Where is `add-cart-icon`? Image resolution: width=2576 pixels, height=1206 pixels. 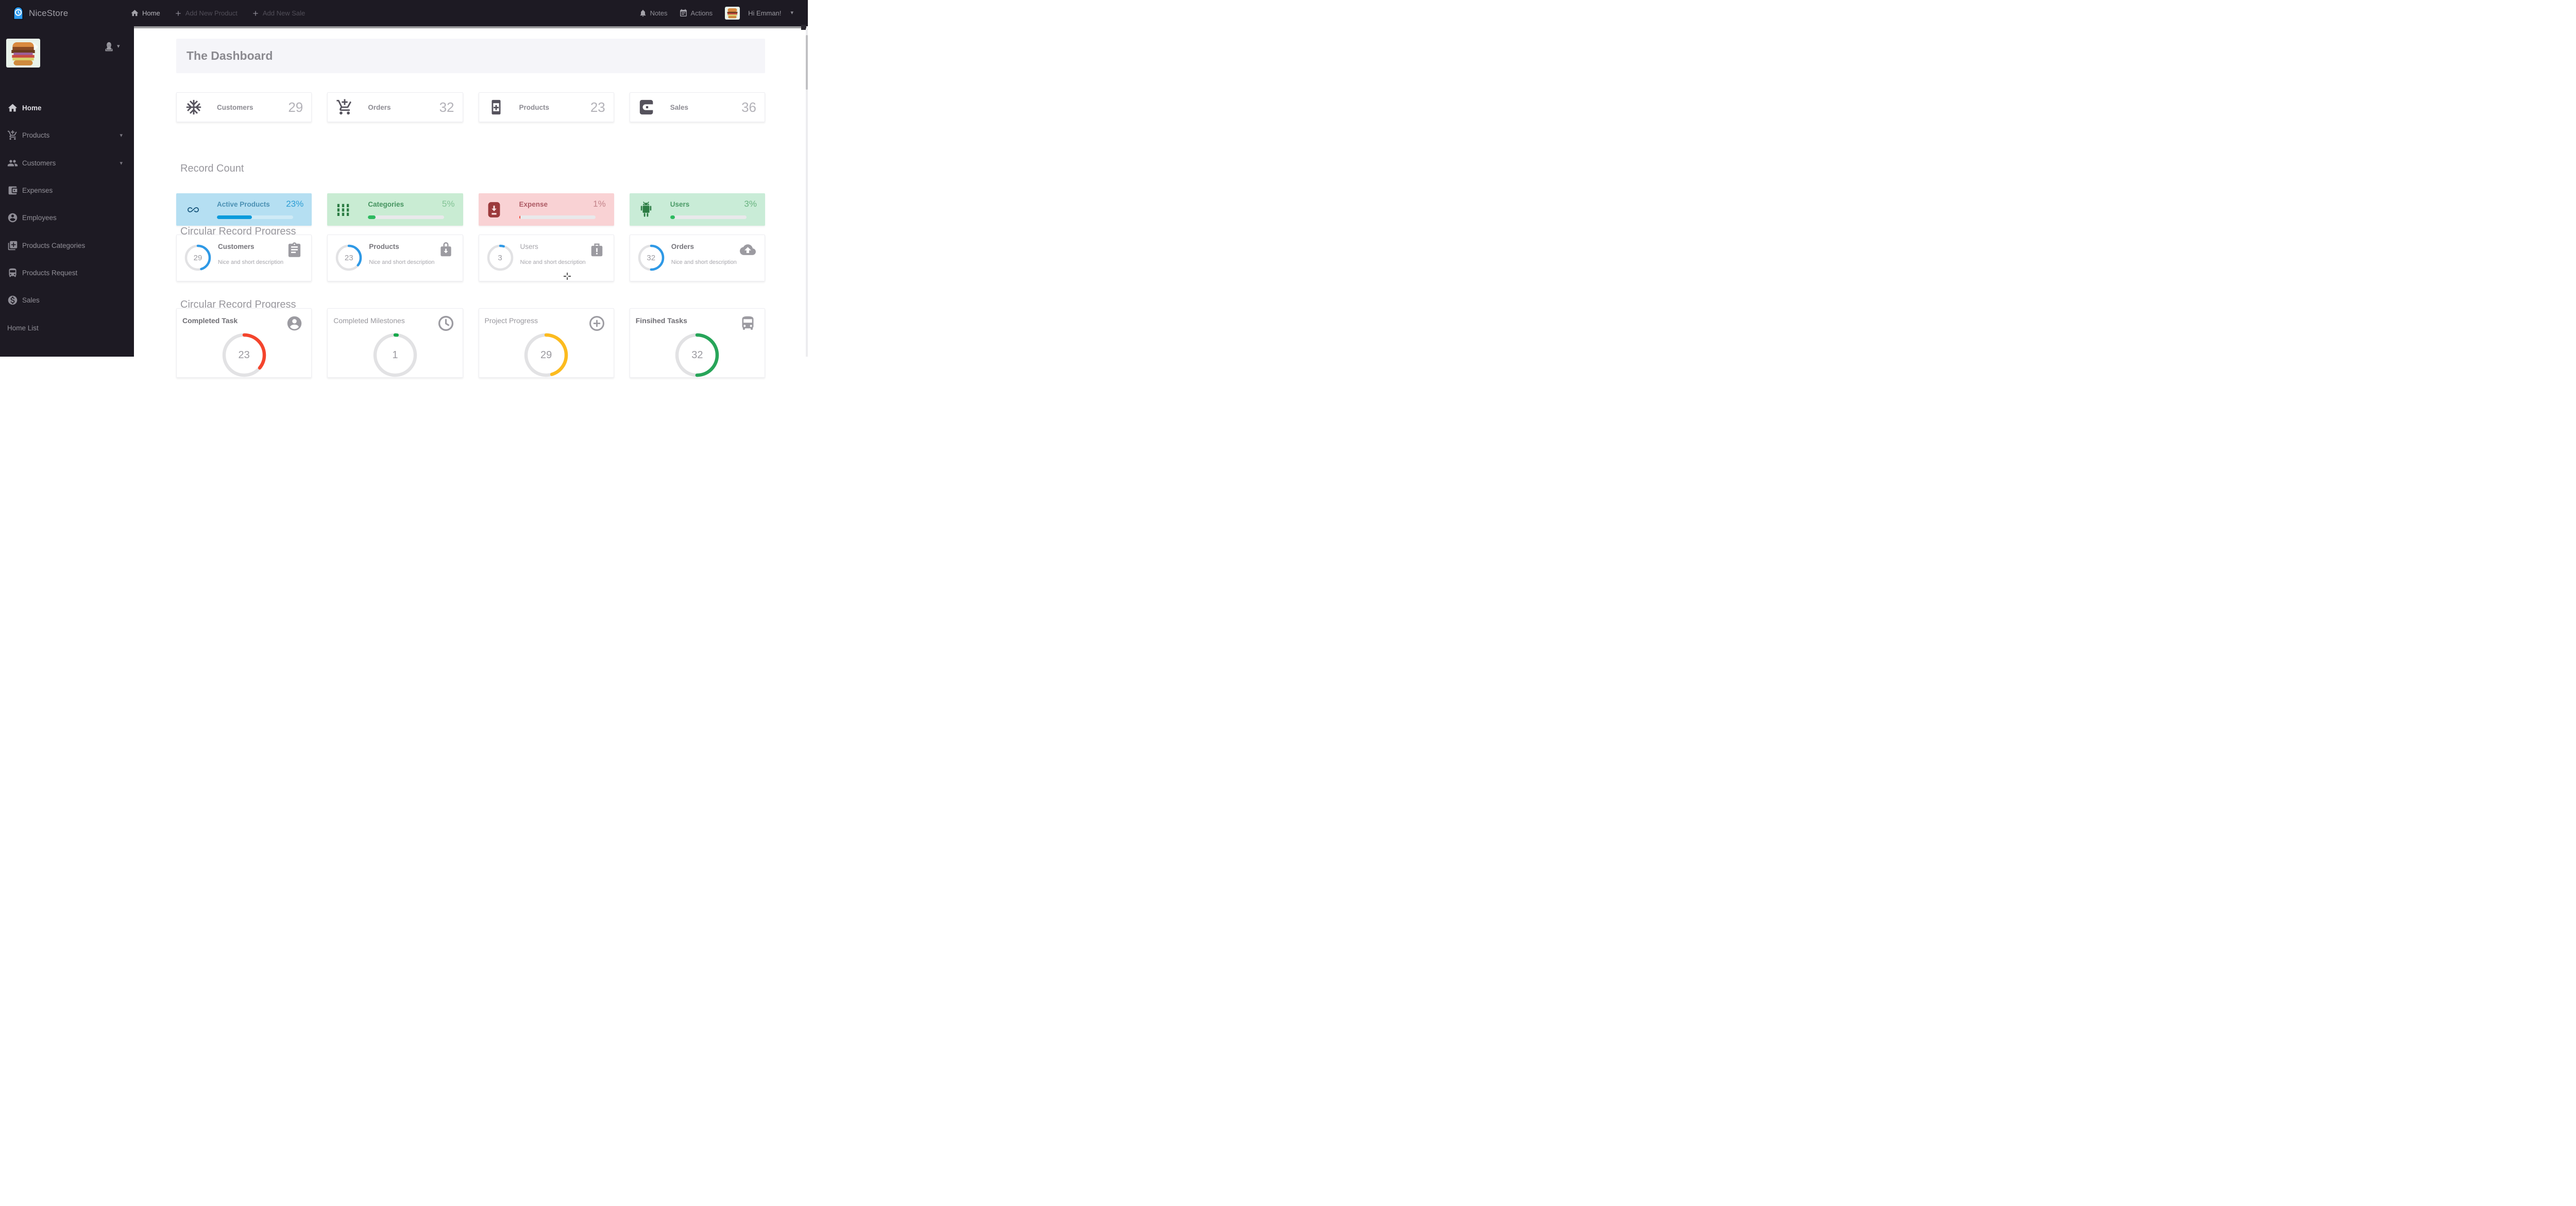
add-cart-icon is located at coordinates (344, 107).